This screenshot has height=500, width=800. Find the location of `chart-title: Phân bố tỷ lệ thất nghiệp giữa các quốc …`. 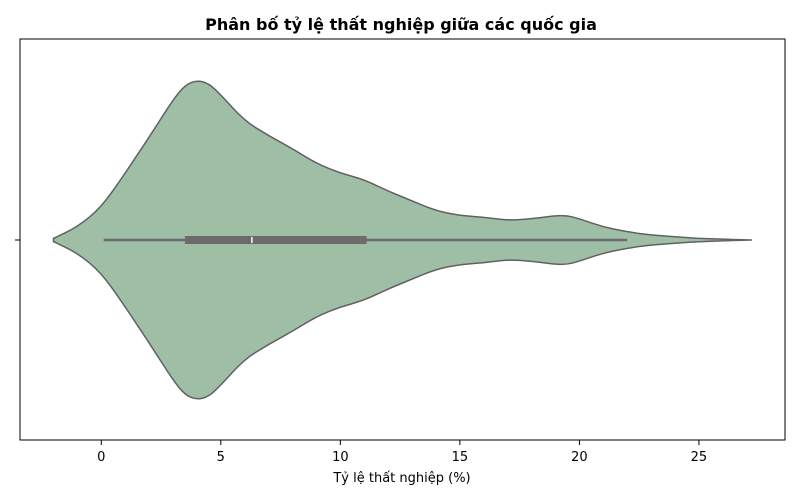

chart-title: Phân bố tỷ lệ thất nghiệp giữa các quốc … is located at coordinates (401, 24).